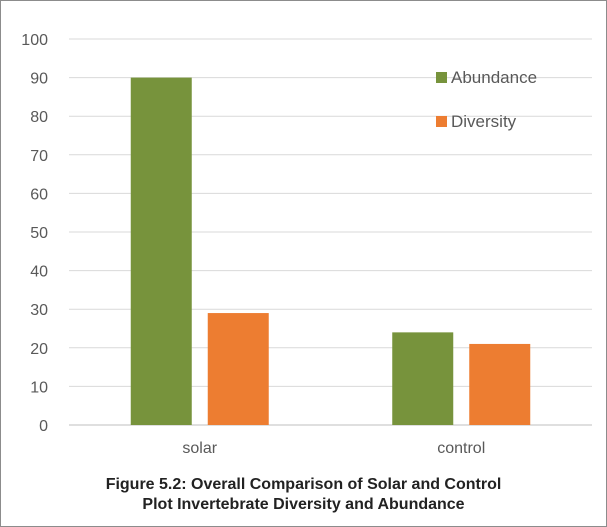  I want to click on y-tick-label: 20, so click(39, 349).